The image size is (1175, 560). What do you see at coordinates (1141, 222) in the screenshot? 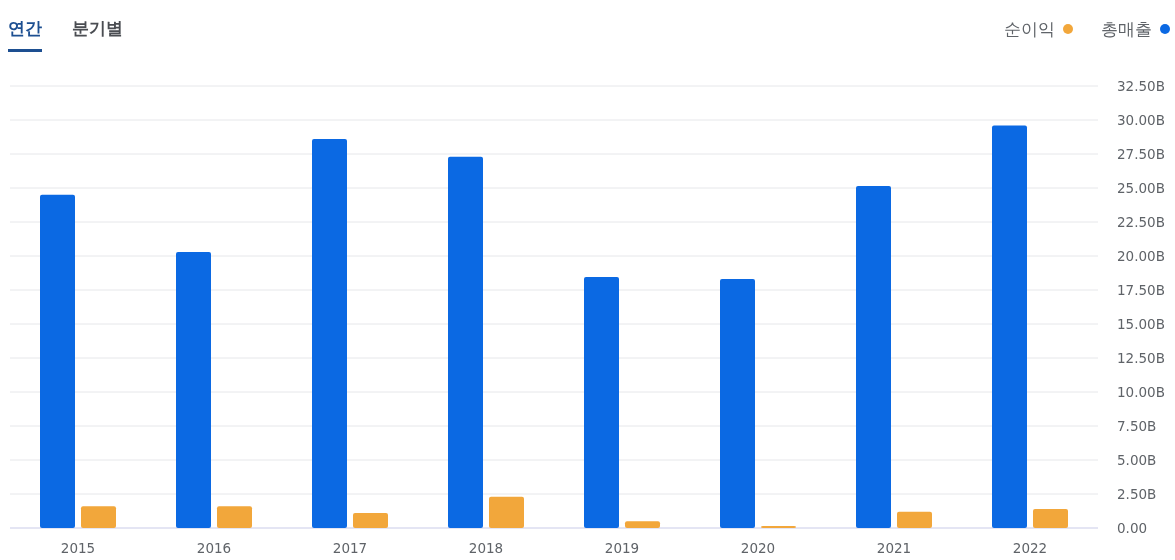
I see `y-tick-label: 22.50B` at bounding box center [1141, 222].